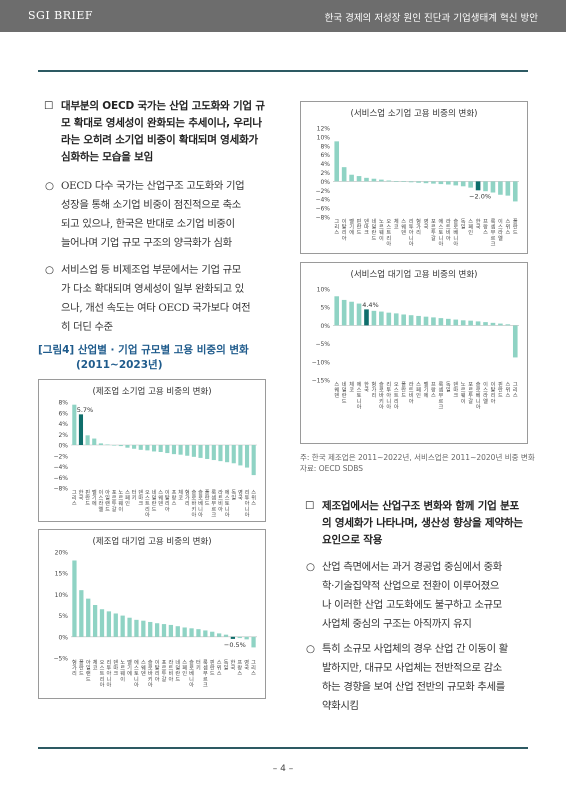  Describe the element at coordinates (322, 191) in the screenshot. I see `y-tick-label: −2%` at that location.